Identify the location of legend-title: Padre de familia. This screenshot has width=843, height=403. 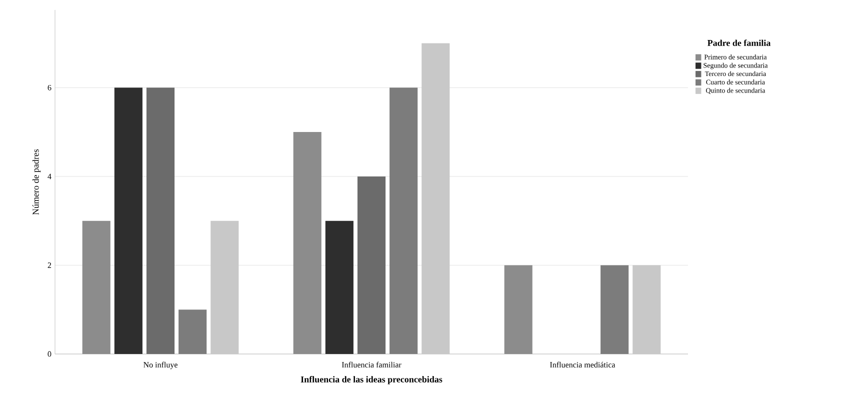
(739, 43).